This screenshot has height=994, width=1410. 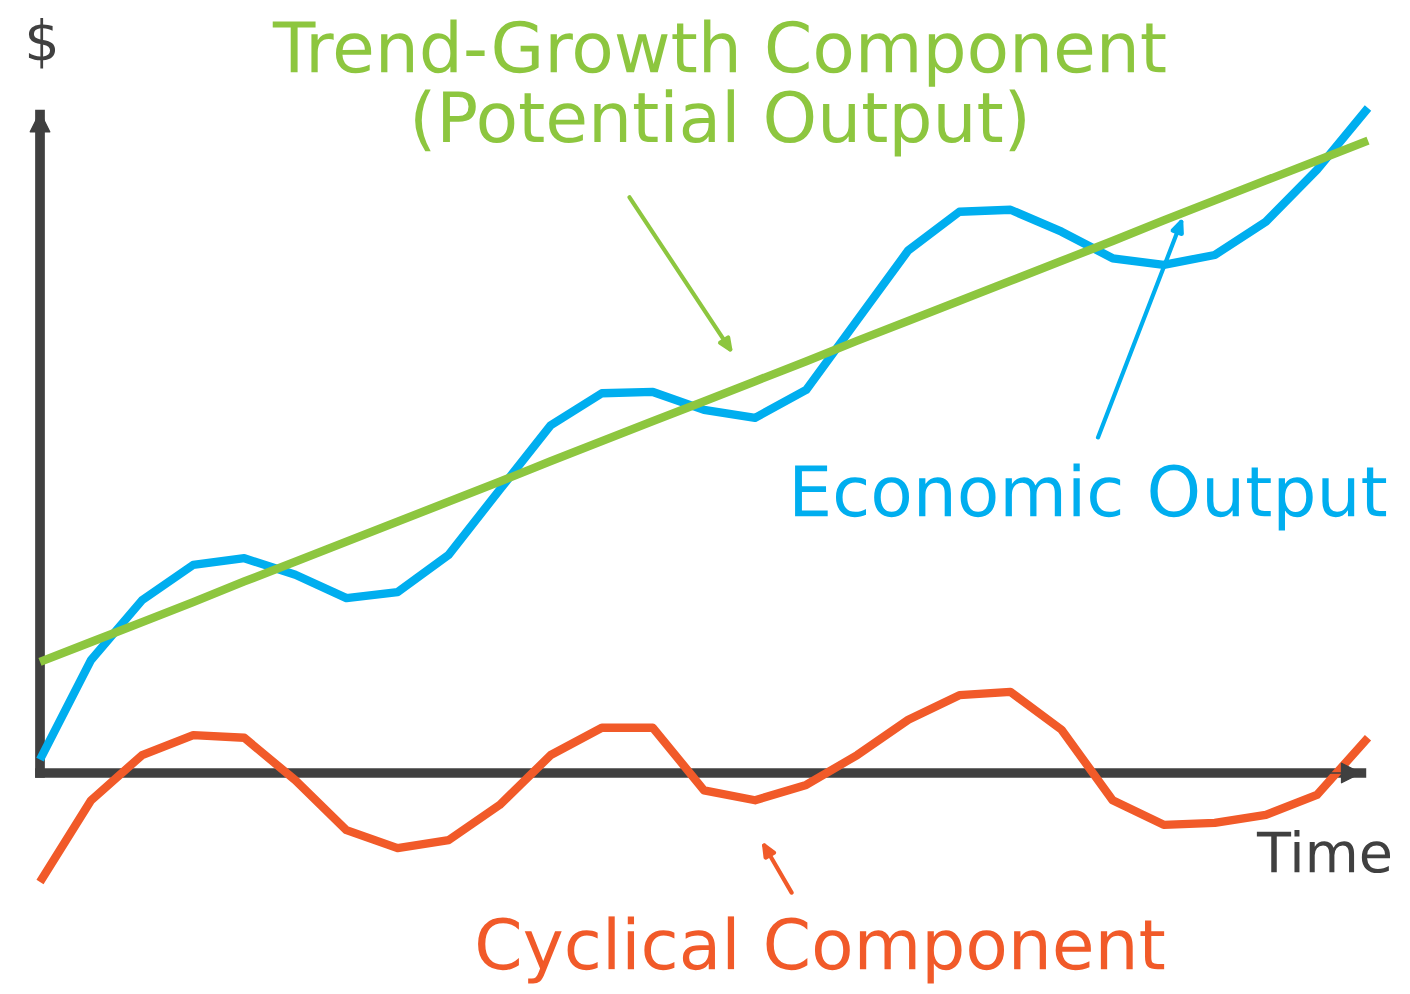 What do you see at coordinates (42, 43) in the screenshot?
I see `y-axis-title: $` at bounding box center [42, 43].